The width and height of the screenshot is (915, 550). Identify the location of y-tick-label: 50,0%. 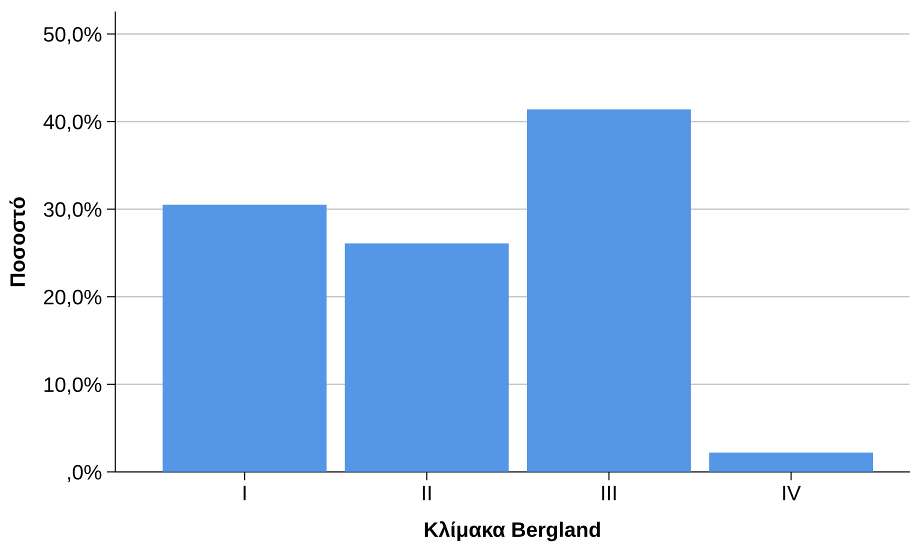
(73, 35).